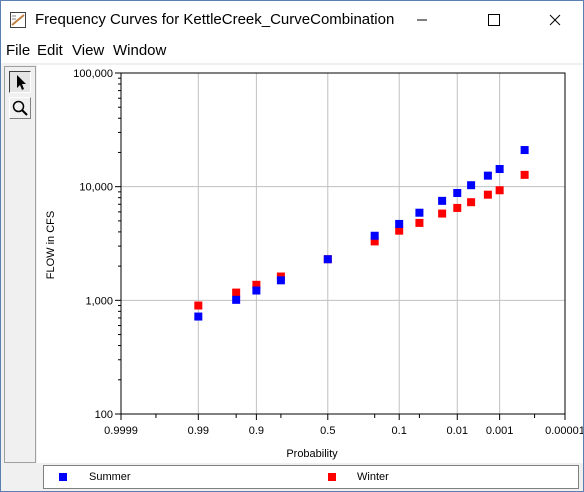 This screenshot has height=492, width=584. What do you see at coordinates (327, 431) in the screenshot?
I see `x-tick-label: 0.5` at bounding box center [327, 431].